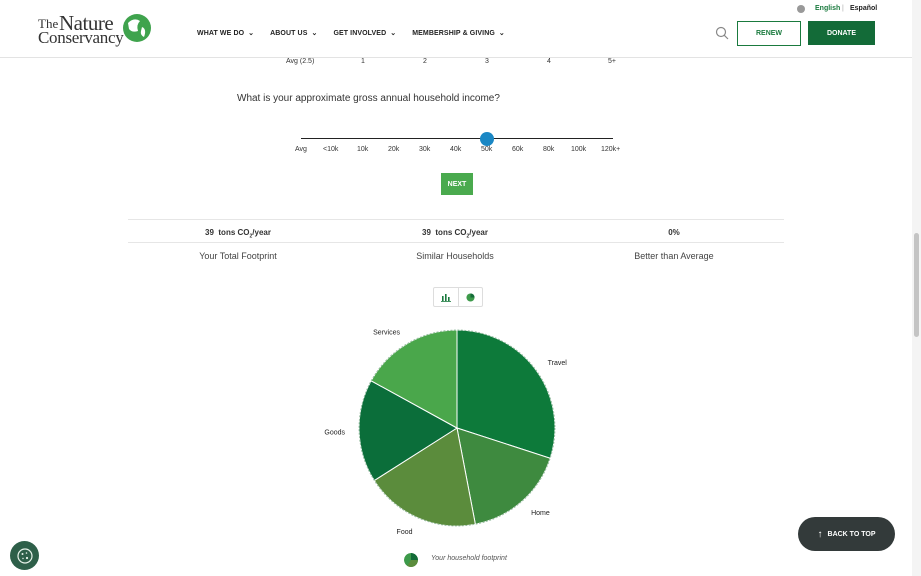 The height and width of the screenshot is (576, 921). I want to click on logo-conservancy-text: Conservancy, so click(81, 37).